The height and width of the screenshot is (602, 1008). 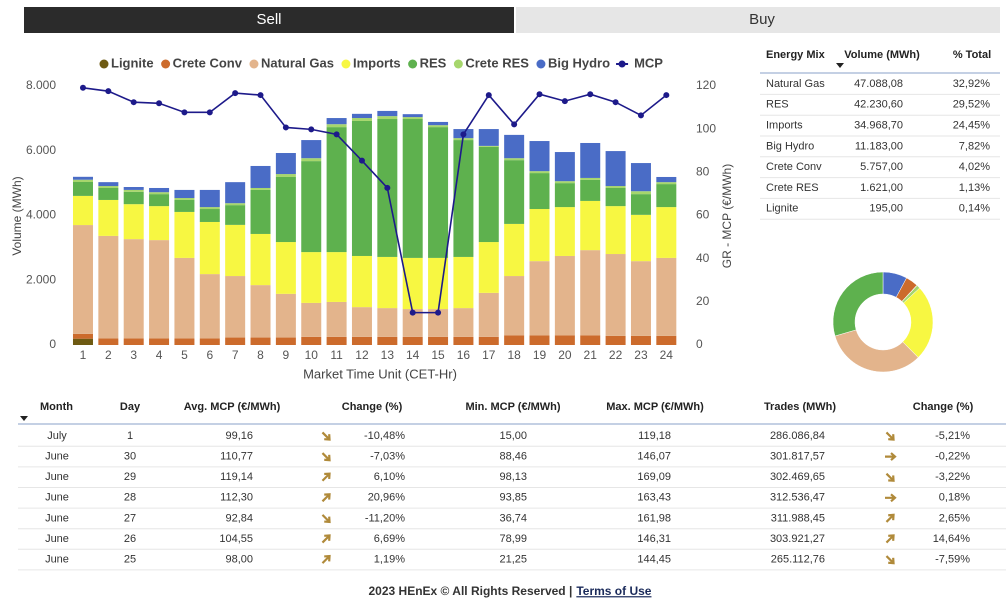 I want to click on mix-header: Volume (MWh), so click(x=882, y=55).